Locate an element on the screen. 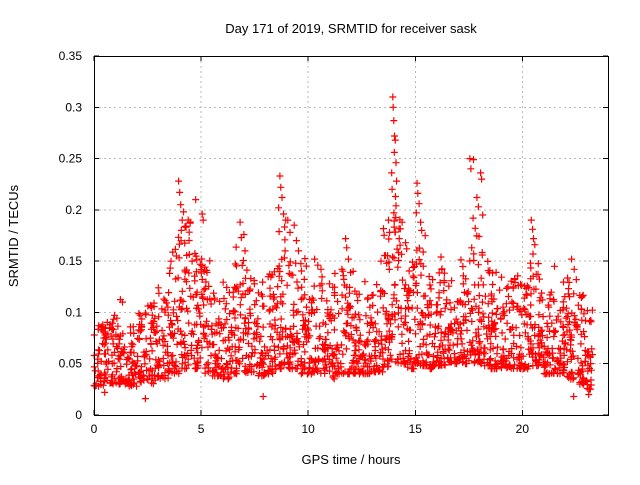 Image resolution: width=640 pixels, height=485 pixels. y-axis-label: SRMTID / TECUs is located at coordinates (13, 235).